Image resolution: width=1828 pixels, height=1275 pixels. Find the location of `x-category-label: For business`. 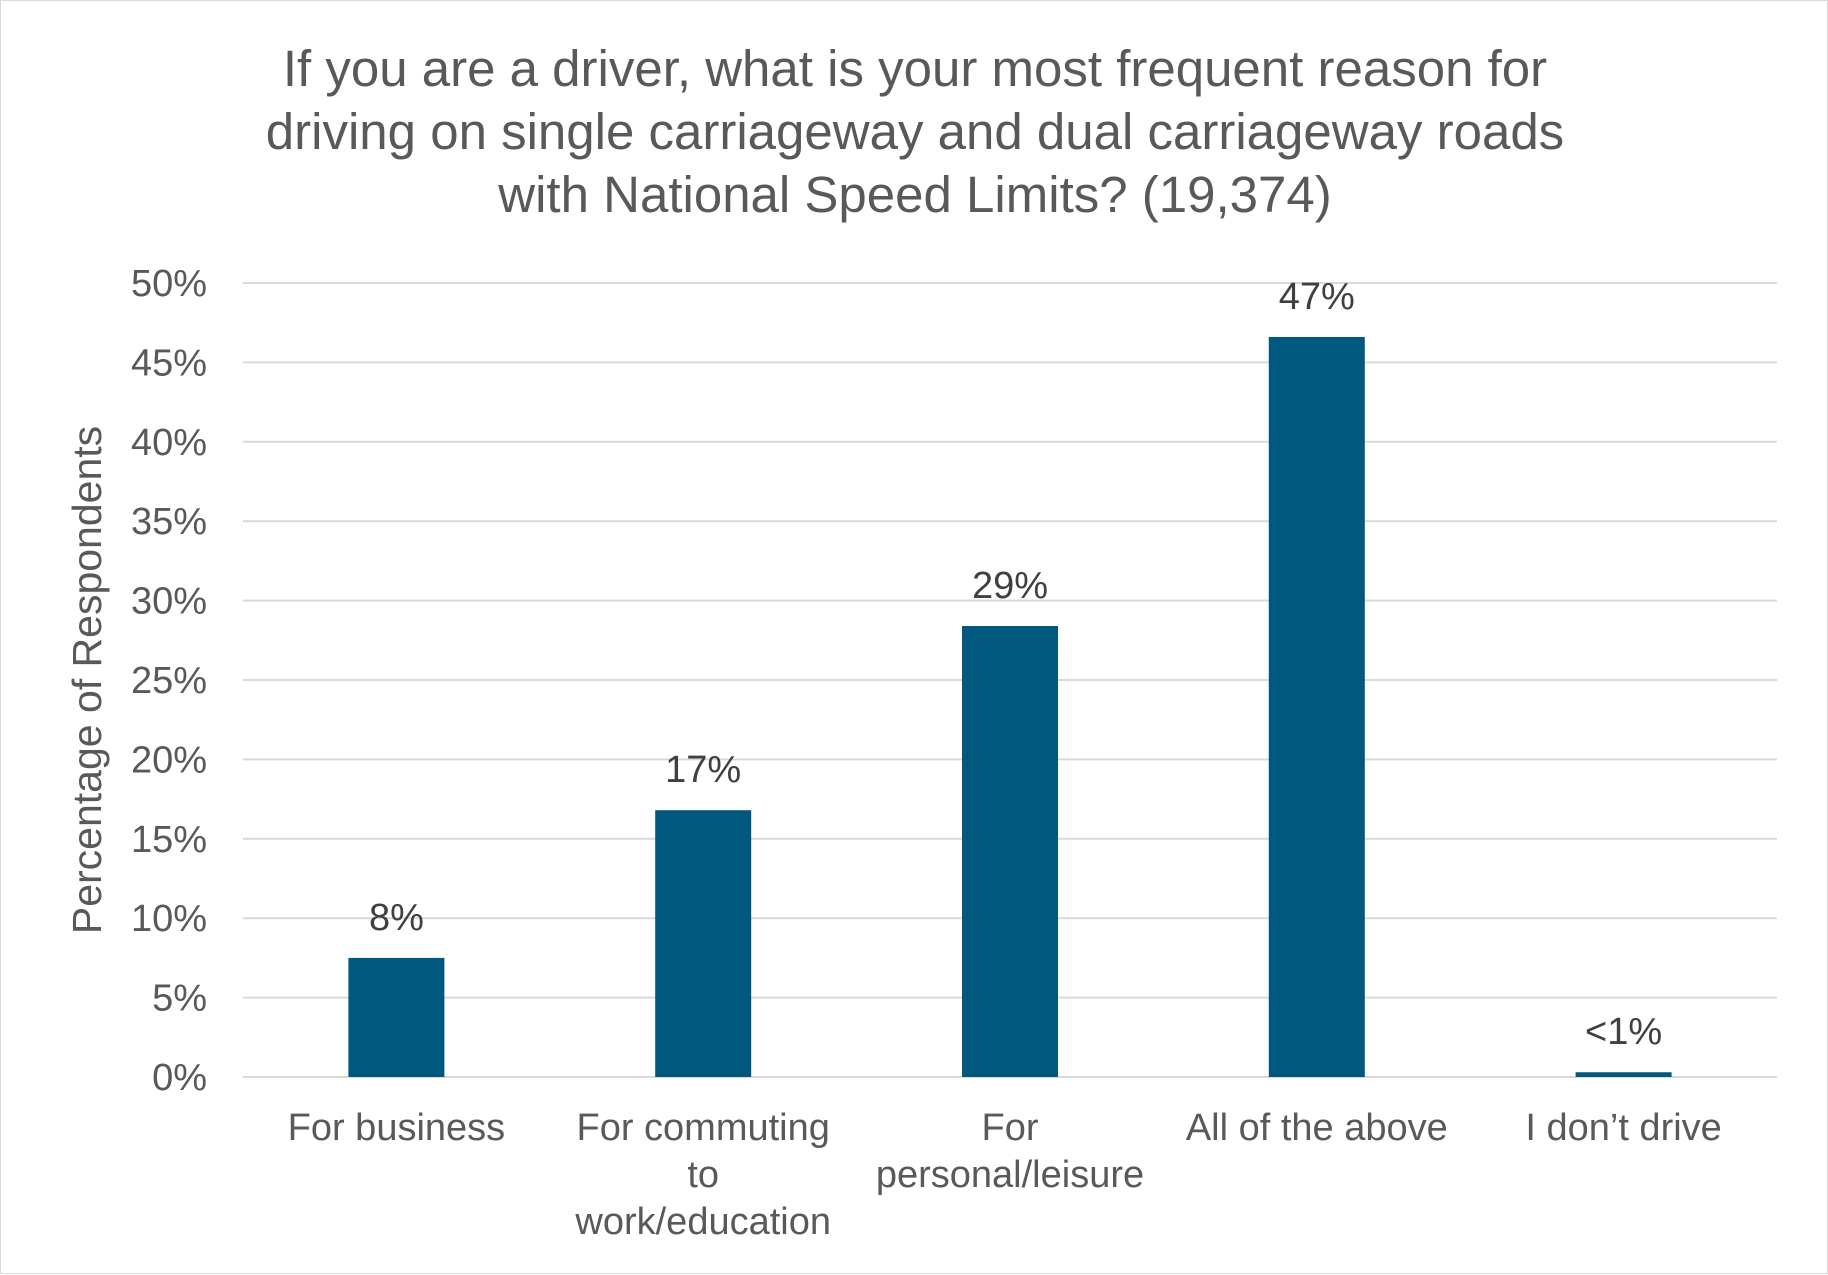

x-category-label: For business is located at coordinates (397, 1128).